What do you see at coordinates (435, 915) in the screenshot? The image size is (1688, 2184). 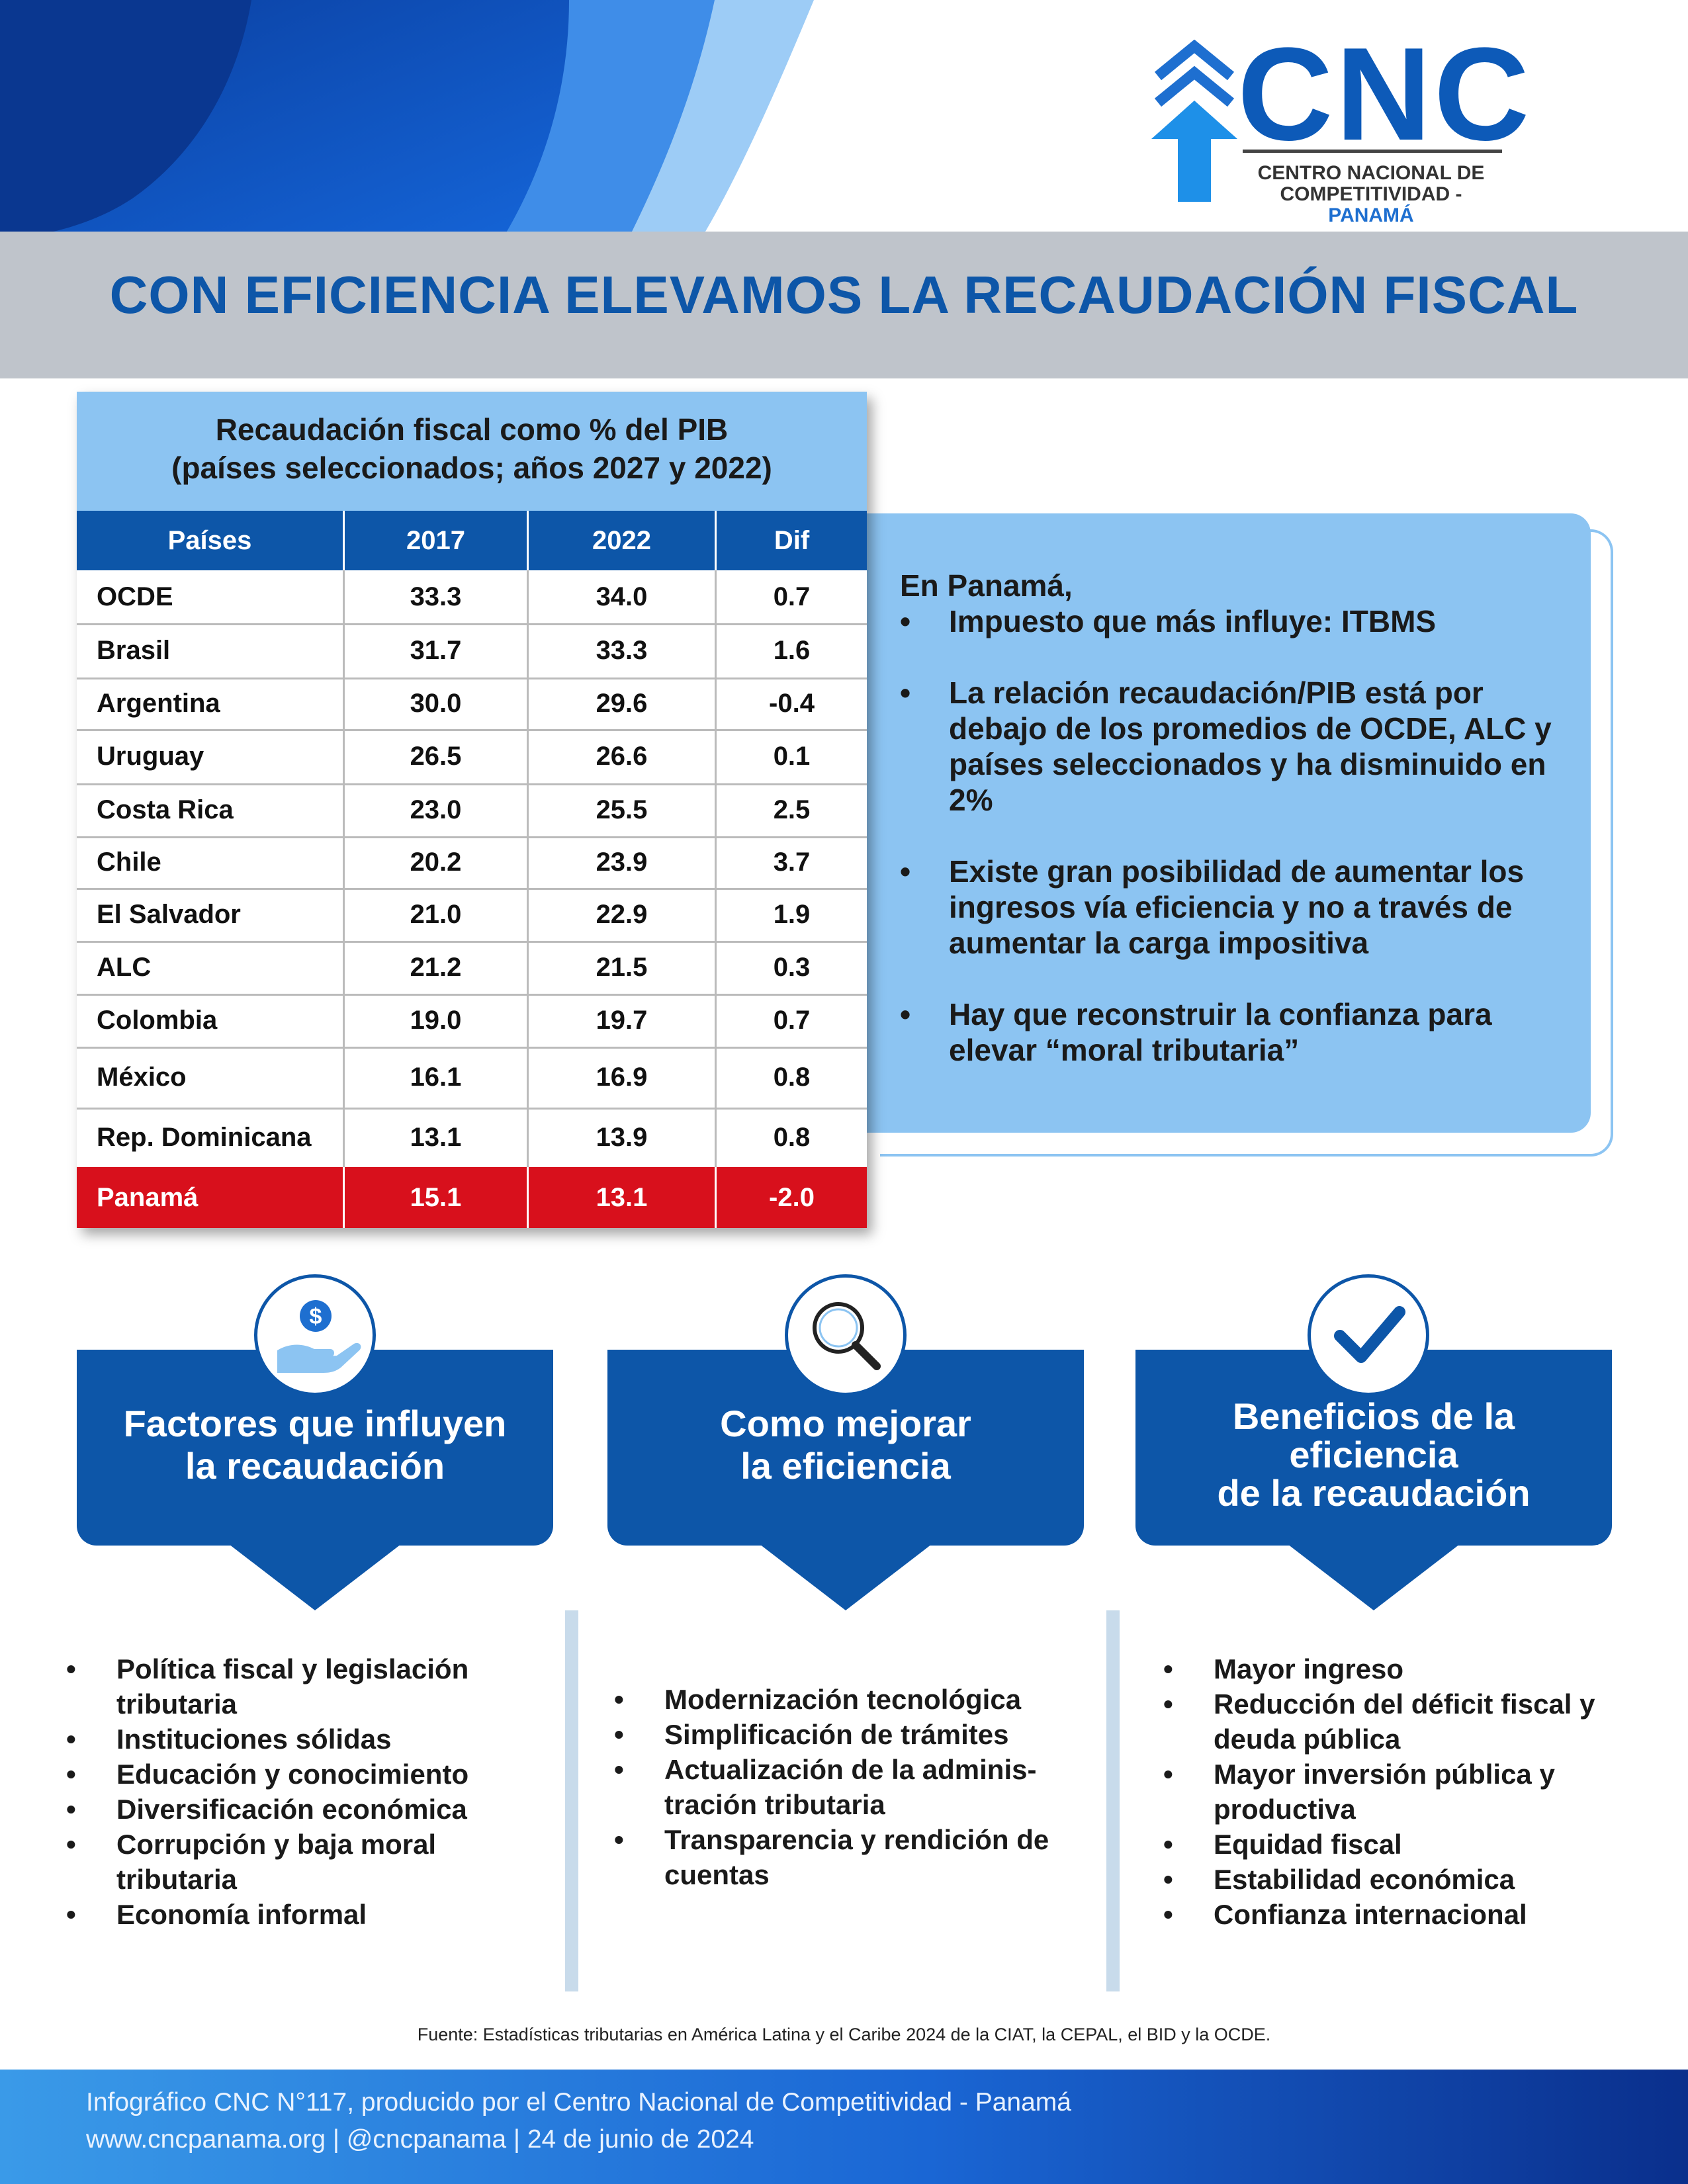 I see `table-cell: 21.0` at bounding box center [435, 915].